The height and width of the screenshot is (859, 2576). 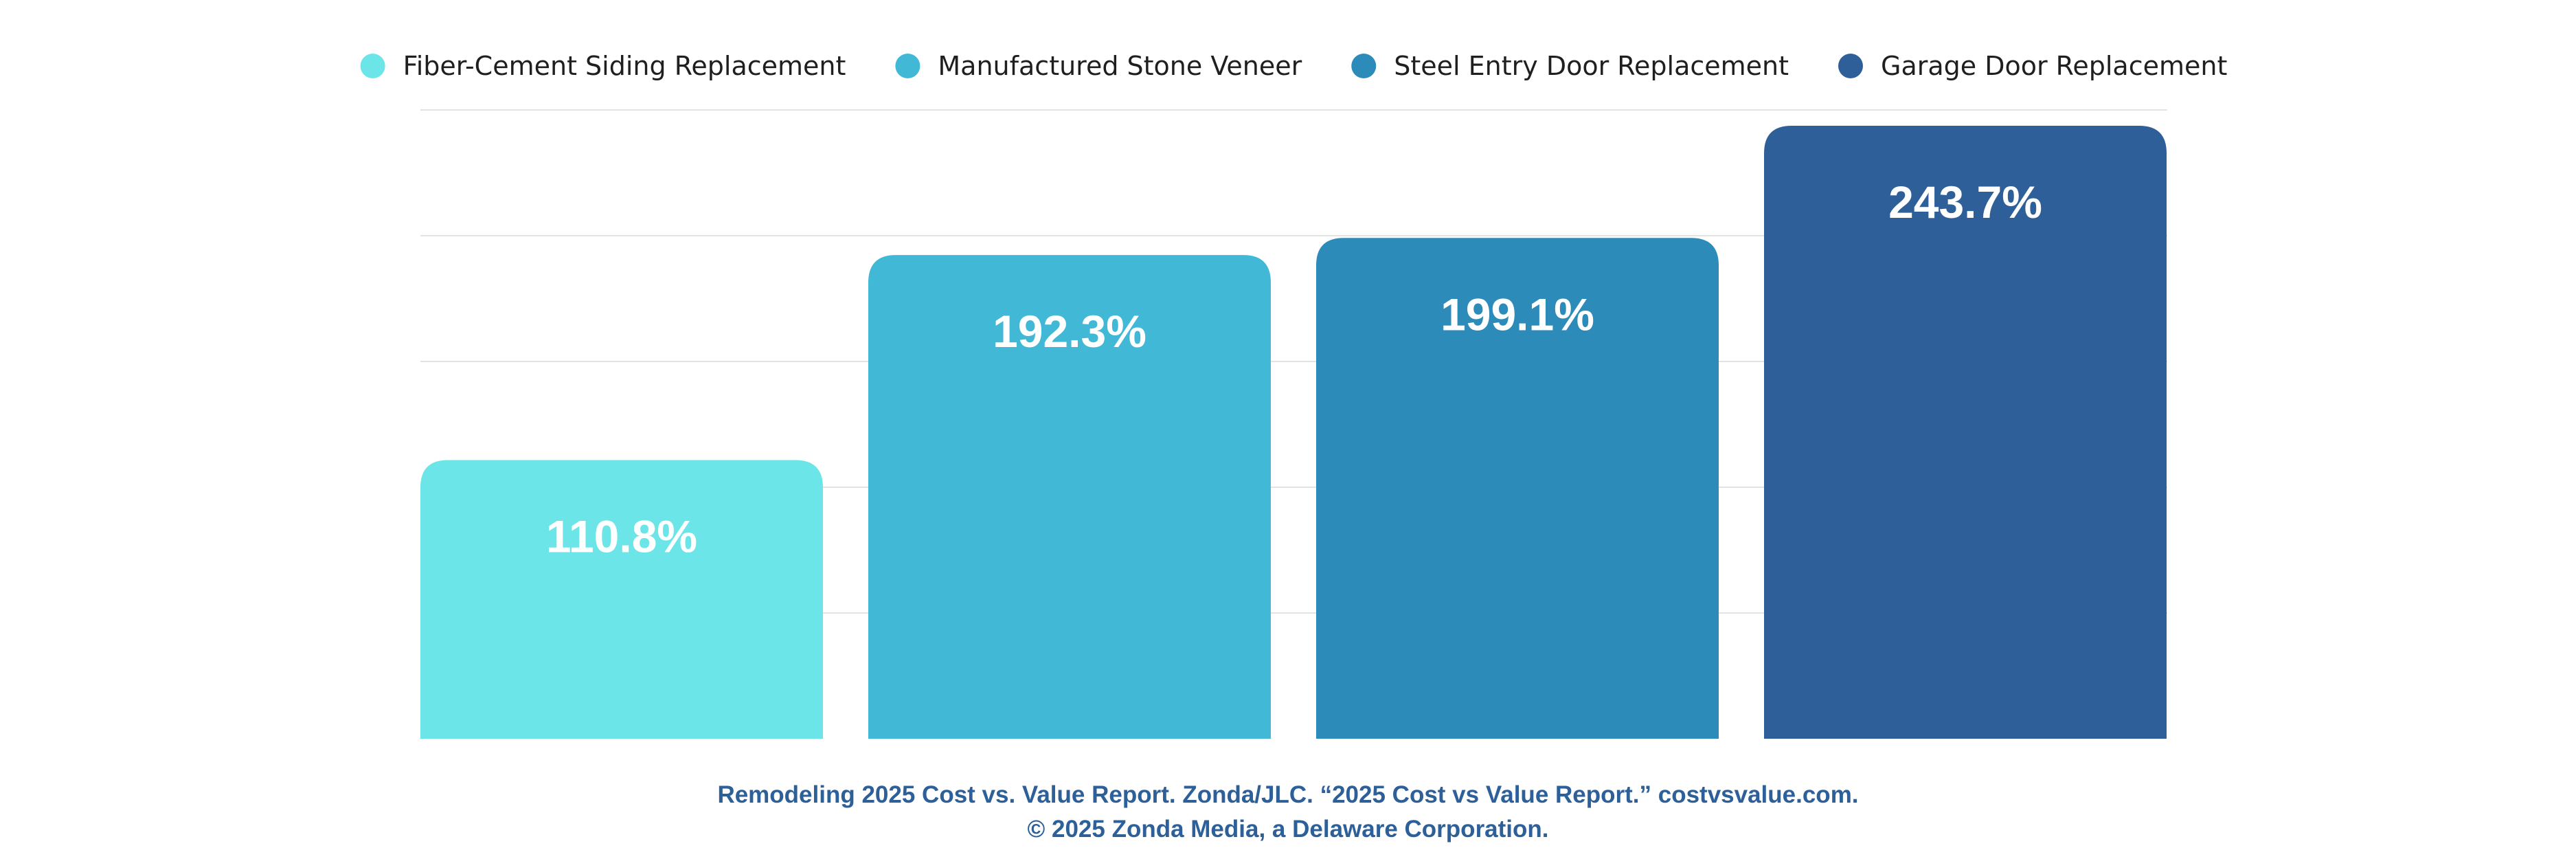 What do you see at coordinates (624, 66) in the screenshot?
I see `legend-label: Fiber-Cement Siding Replacement` at bounding box center [624, 66].